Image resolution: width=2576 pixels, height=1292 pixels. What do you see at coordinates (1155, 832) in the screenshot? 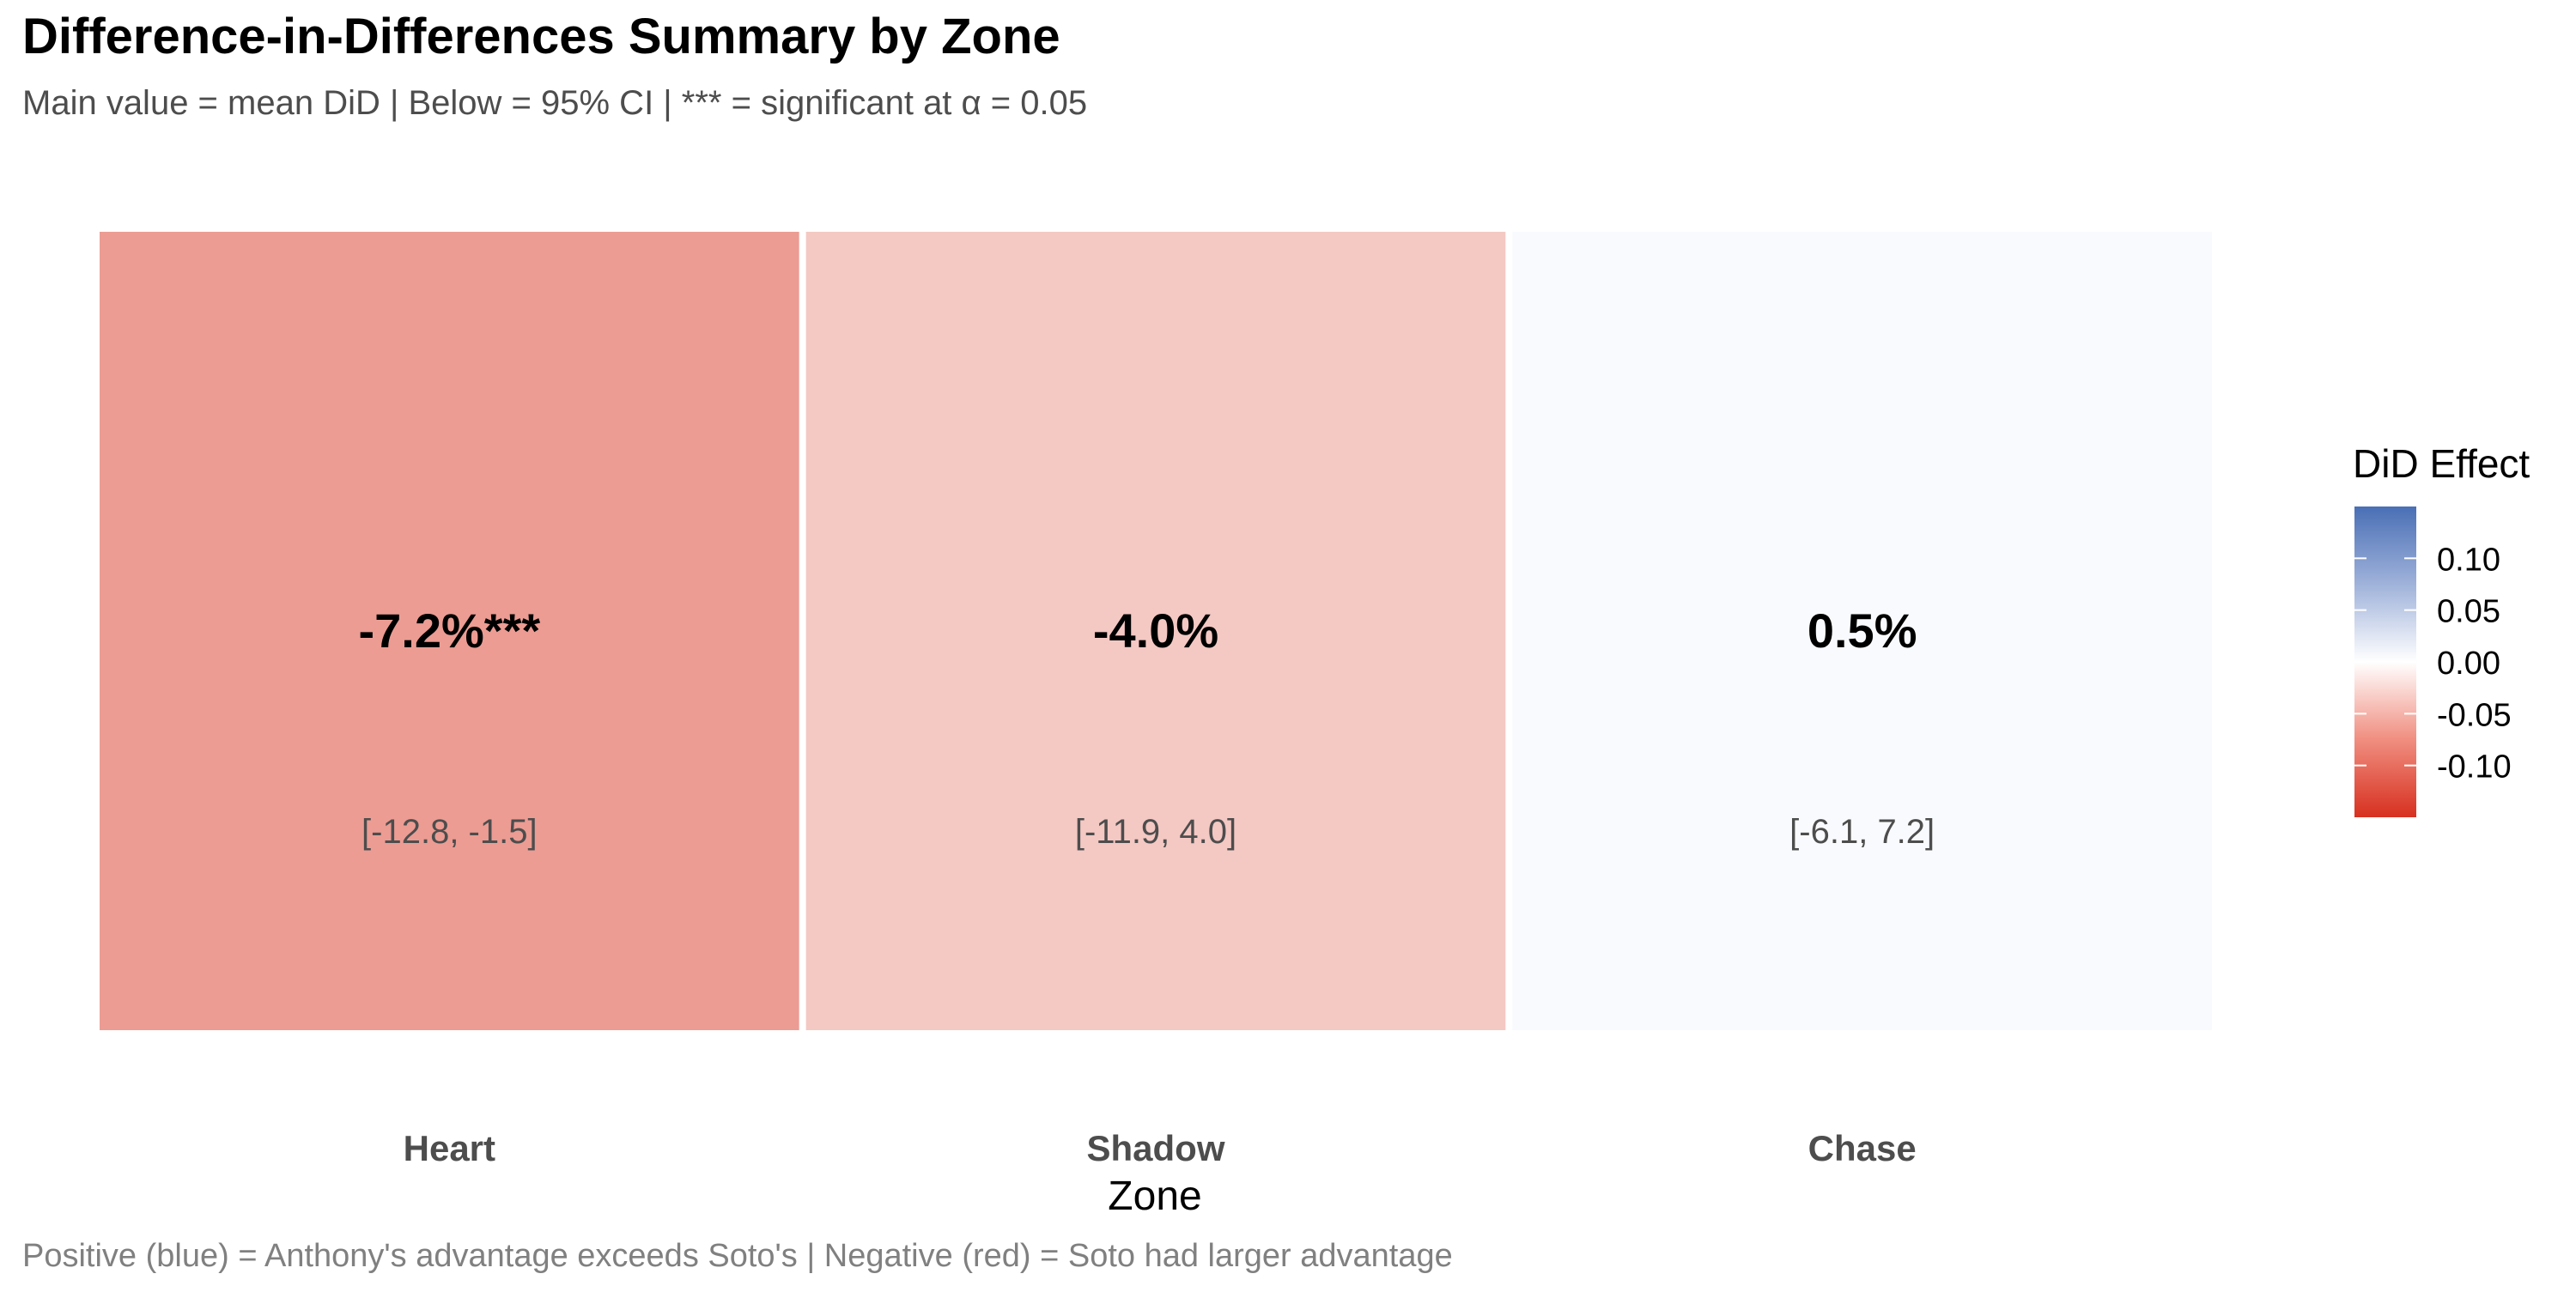
I see `cell-ci-shadow: [-11.9, 4.0]` at bounding box center [1155, 832].